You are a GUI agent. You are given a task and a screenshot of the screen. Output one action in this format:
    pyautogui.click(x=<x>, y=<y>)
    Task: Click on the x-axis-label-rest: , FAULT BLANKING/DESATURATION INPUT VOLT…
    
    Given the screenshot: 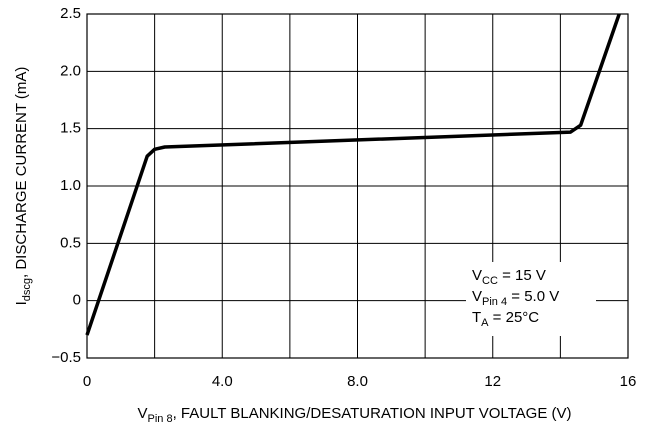 What is the action you would take?
    pyautogui.click(x=372, y=413)
    